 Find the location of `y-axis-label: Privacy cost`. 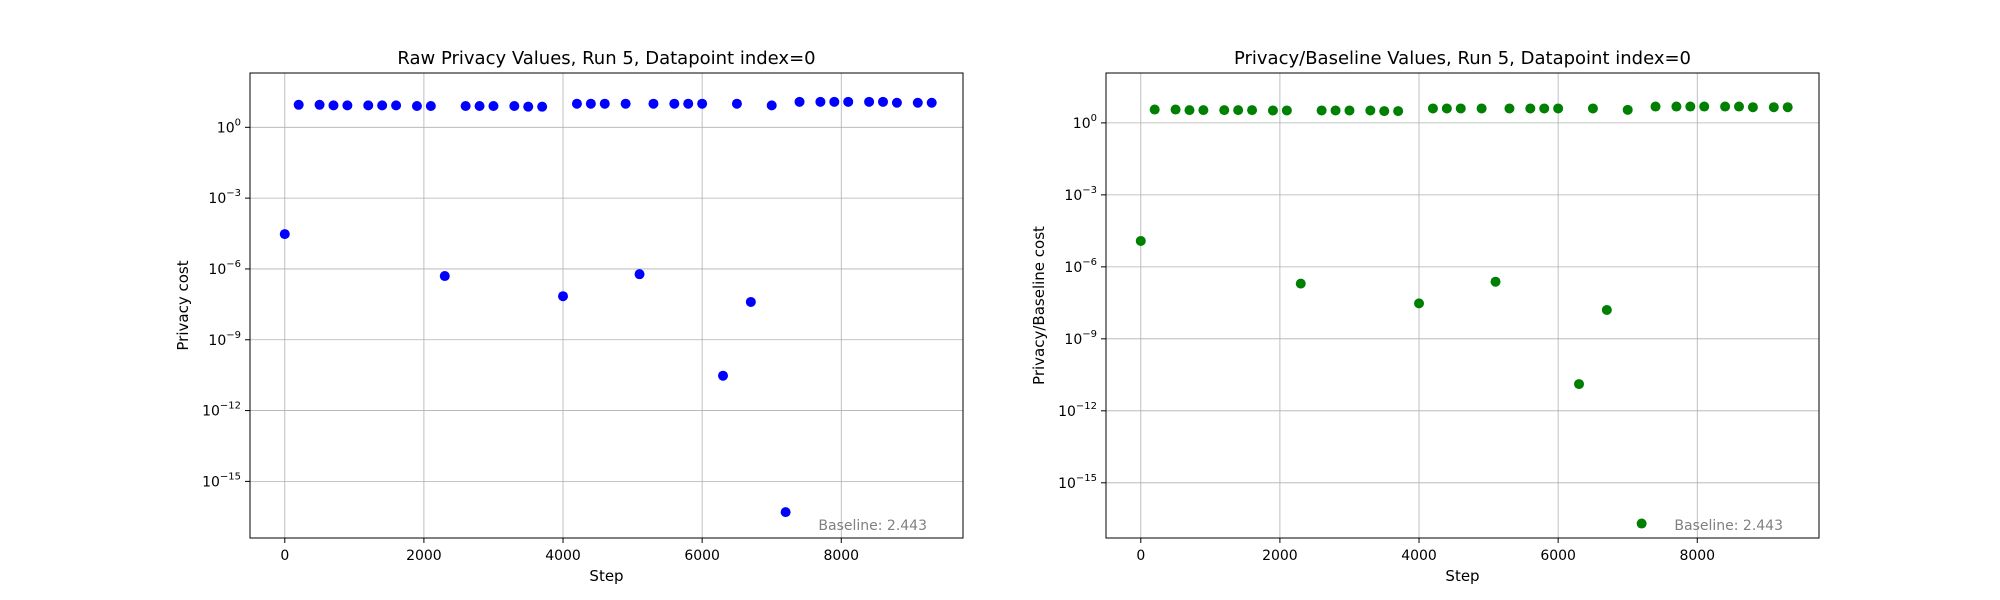

y-axis-label: Privacy cost is located at coordinates (183, 305).